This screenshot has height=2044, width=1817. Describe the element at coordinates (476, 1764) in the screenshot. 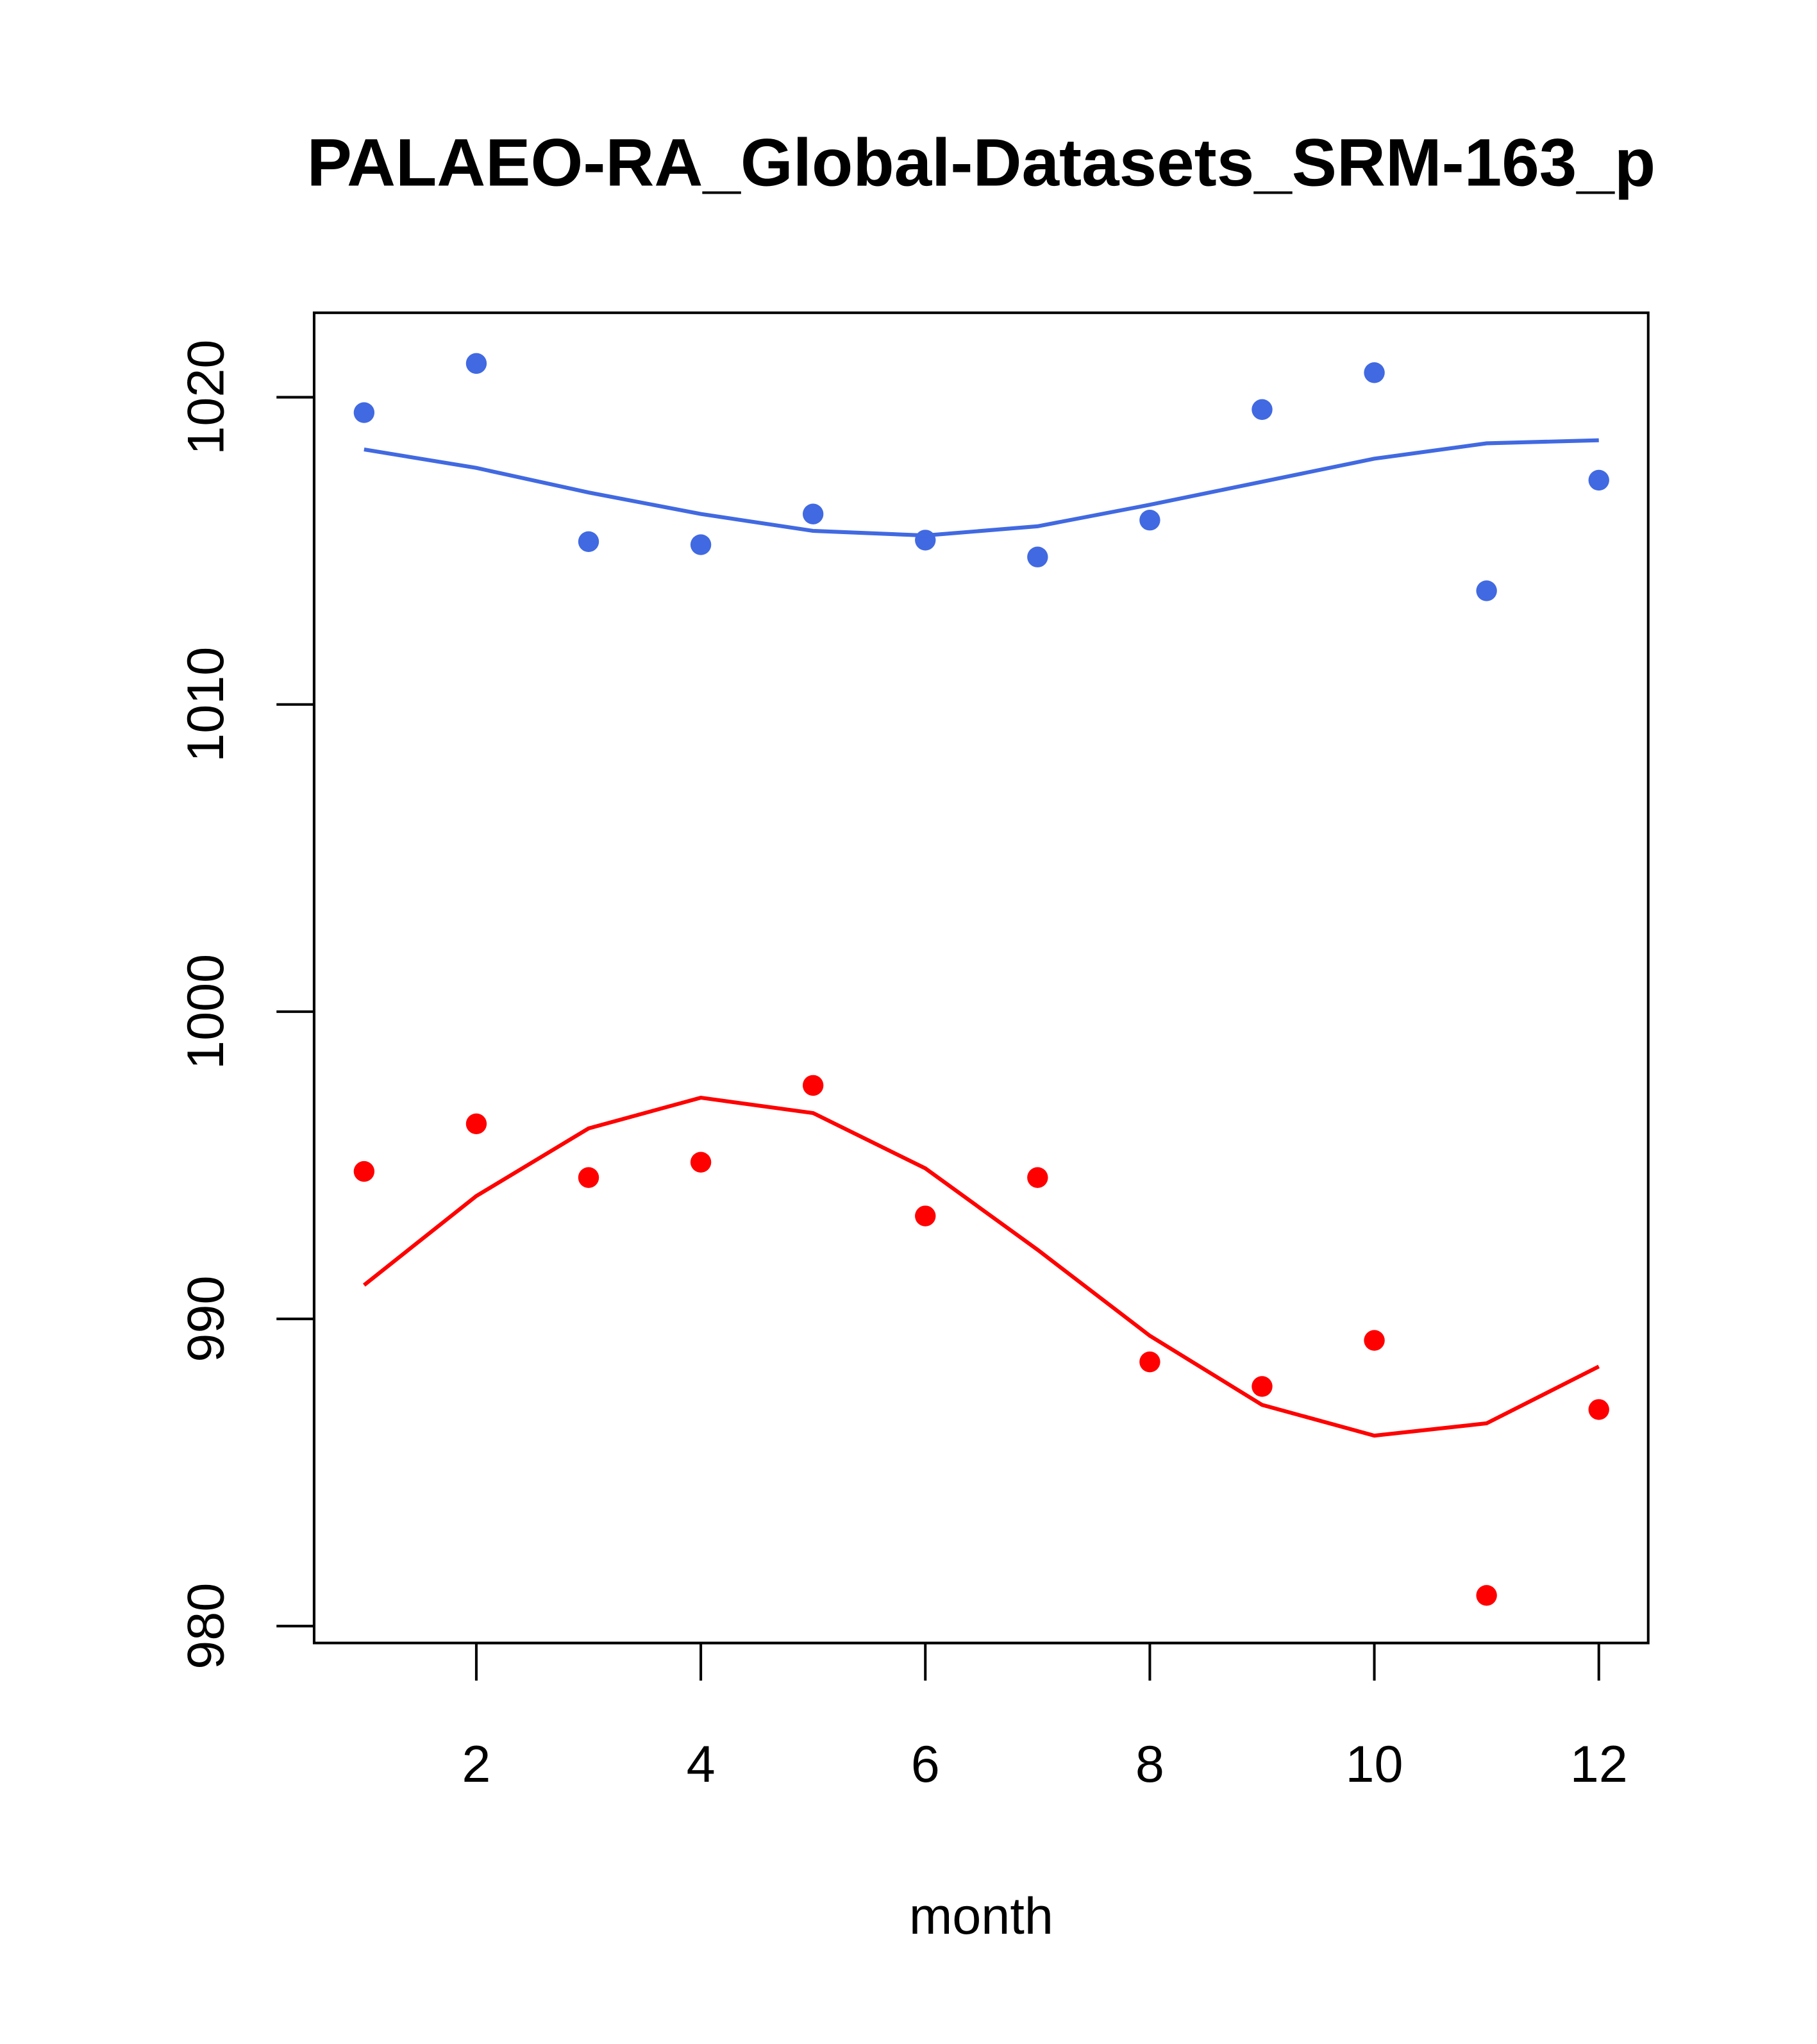

I see `x-tick-label: 2` at that location.